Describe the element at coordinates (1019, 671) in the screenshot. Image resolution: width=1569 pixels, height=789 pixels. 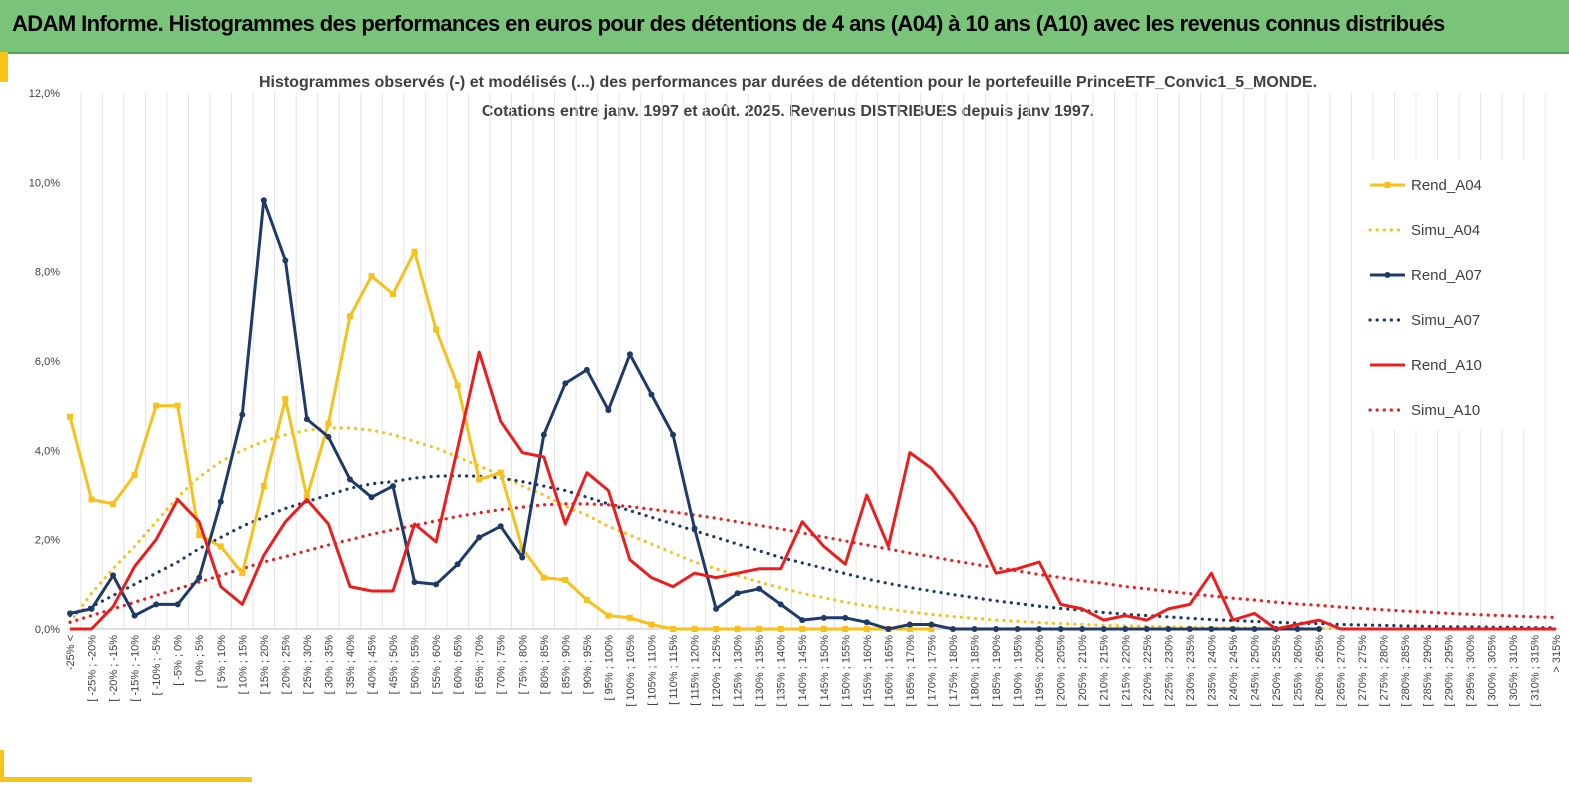
I see `x-tick-label: [ 190% ; 195%` at that location.